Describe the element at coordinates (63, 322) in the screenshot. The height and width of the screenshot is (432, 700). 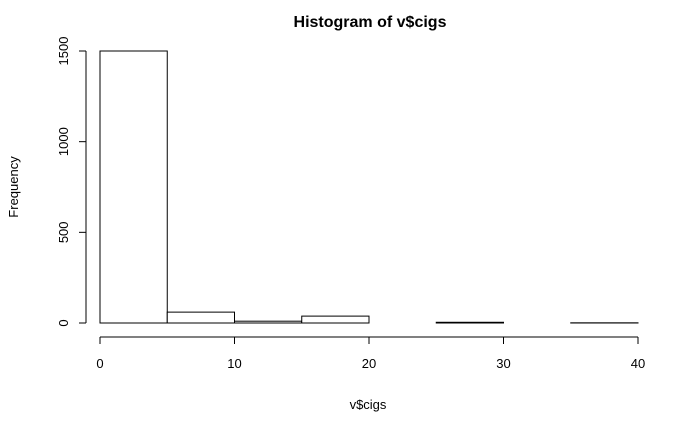
I see `y-tick-label: 0` at that location.